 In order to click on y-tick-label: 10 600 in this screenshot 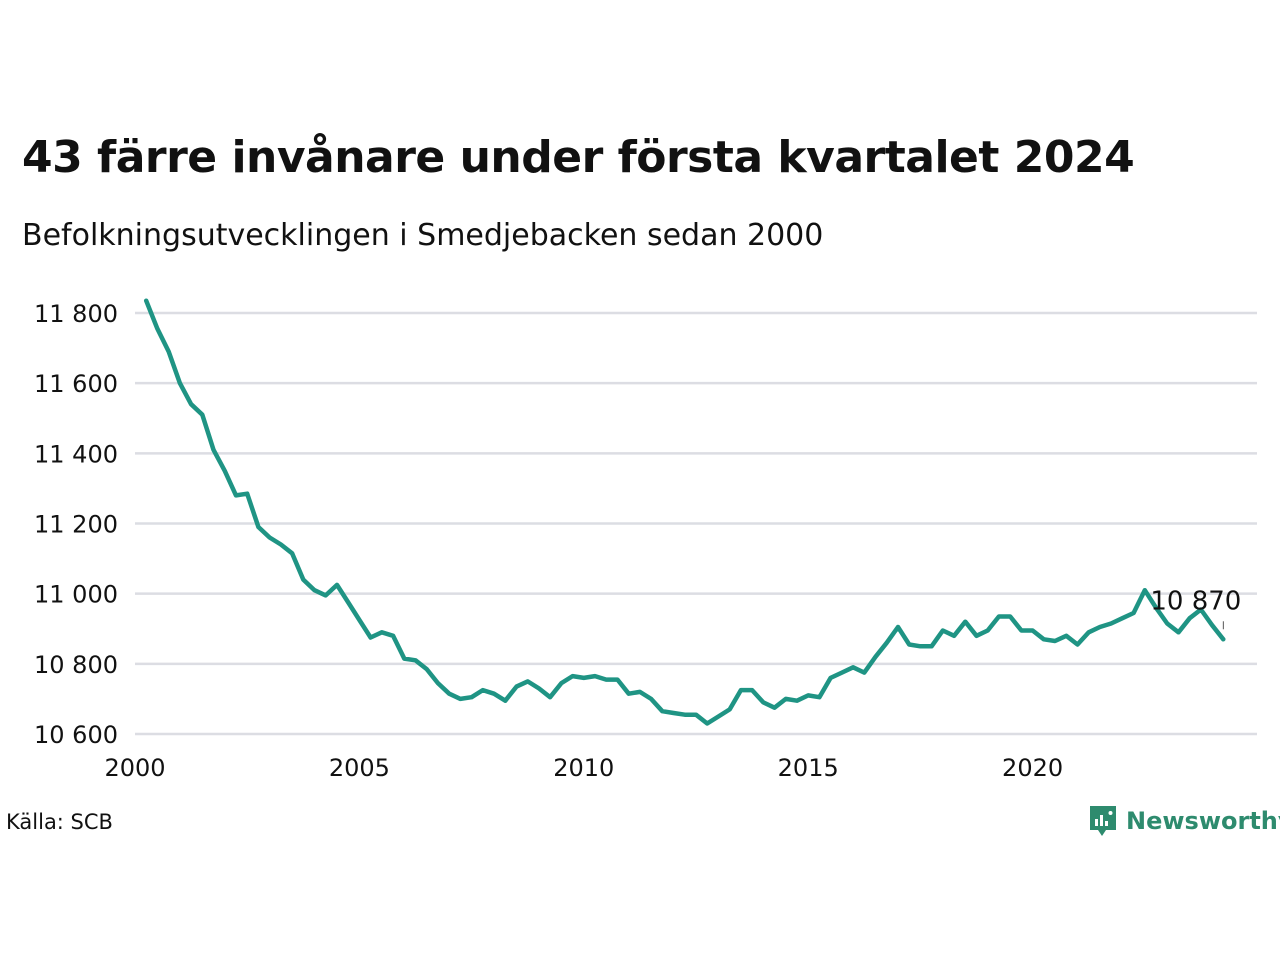, I will do `click(76, 735)`.